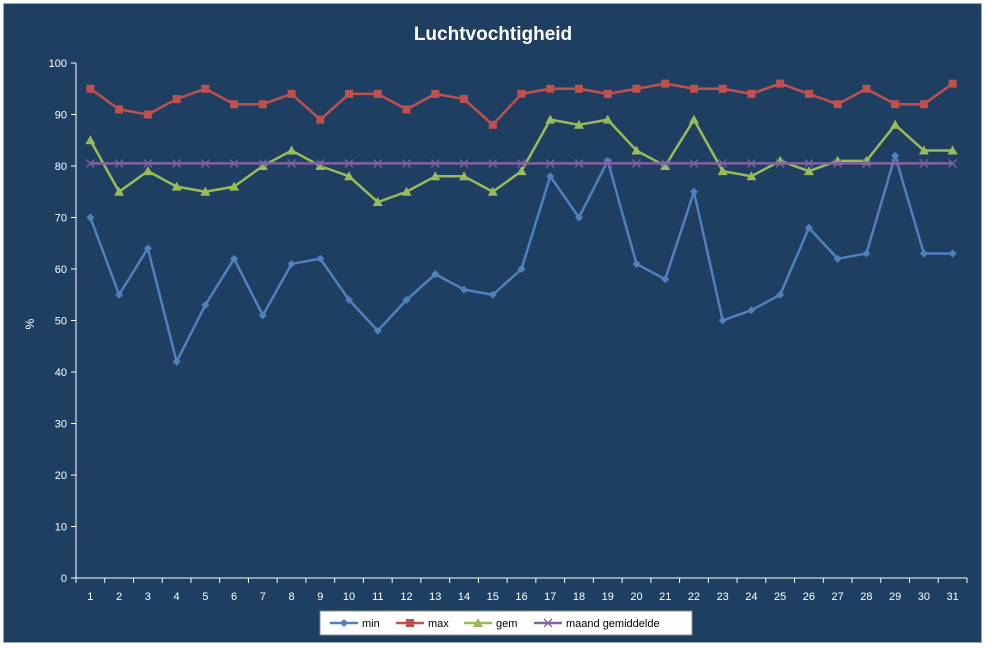  I want to click on legend-entry-gem: gem, so click(490, 624).